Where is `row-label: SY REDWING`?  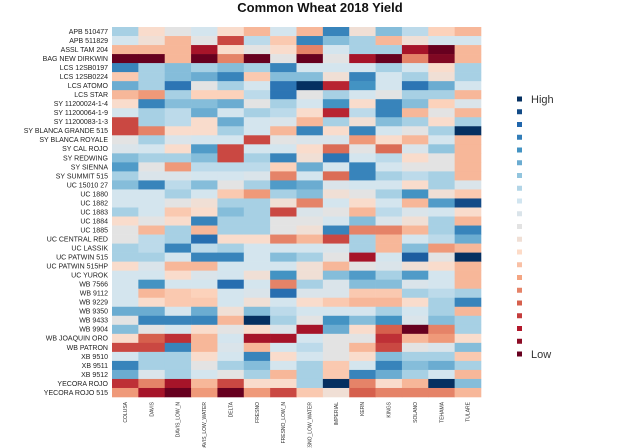
row-label: SY REDWING is located at coordinates (85, 158).